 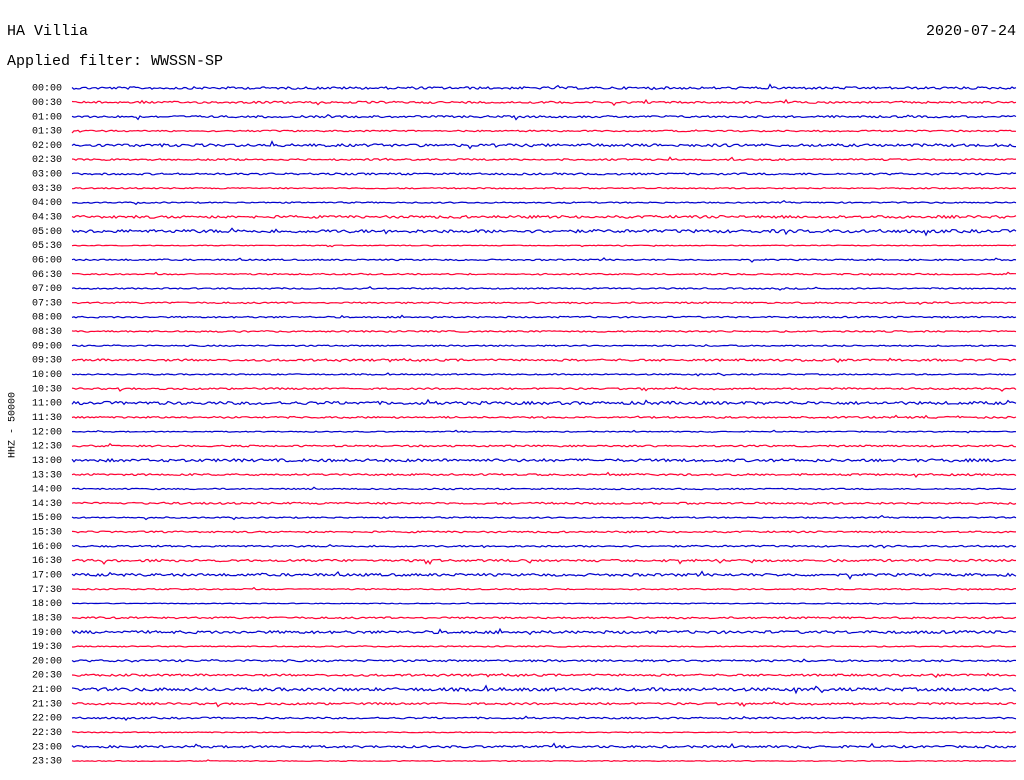 What do you see at coordinates (47, 461) in the screenshot?
I see `time-label: 13:00` at bounding box center [47, 461].